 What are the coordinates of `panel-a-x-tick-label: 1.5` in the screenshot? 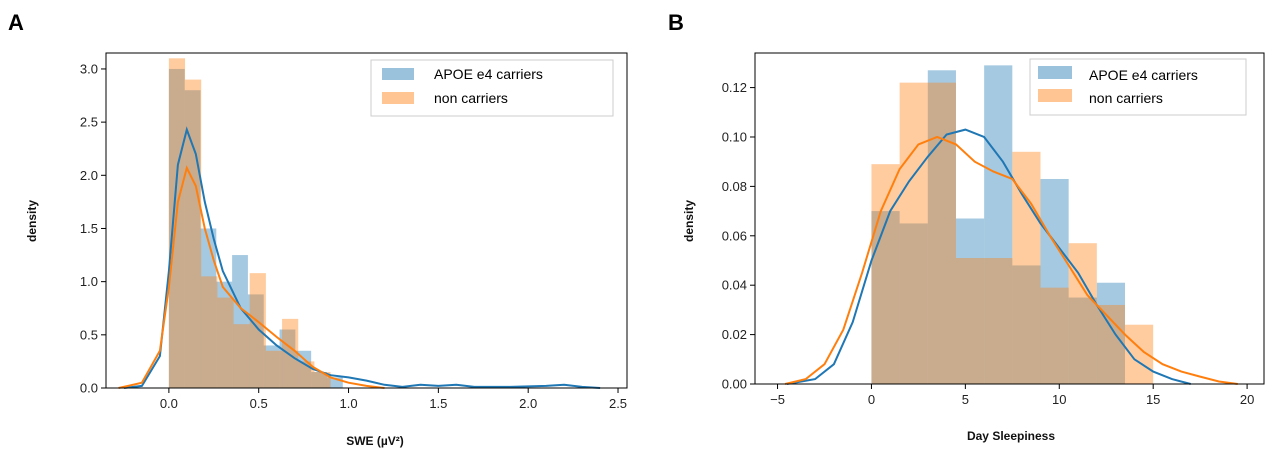 It's located at (438, 403).